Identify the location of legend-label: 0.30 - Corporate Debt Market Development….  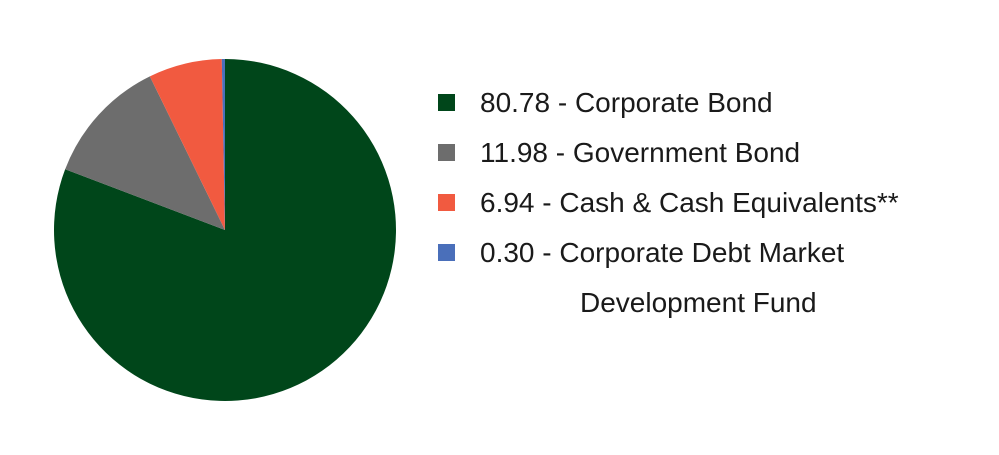
(662, 277).